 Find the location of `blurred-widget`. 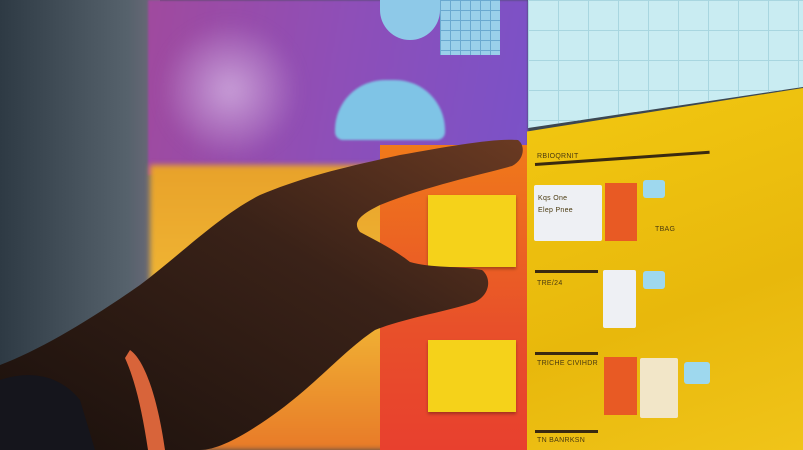

blurred-widget is located at coordinates (230, 90).